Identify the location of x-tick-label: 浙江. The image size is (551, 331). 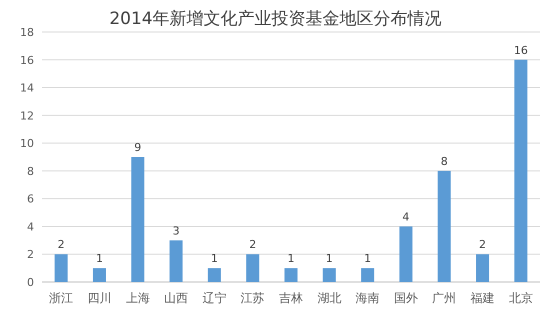
(61, 298).